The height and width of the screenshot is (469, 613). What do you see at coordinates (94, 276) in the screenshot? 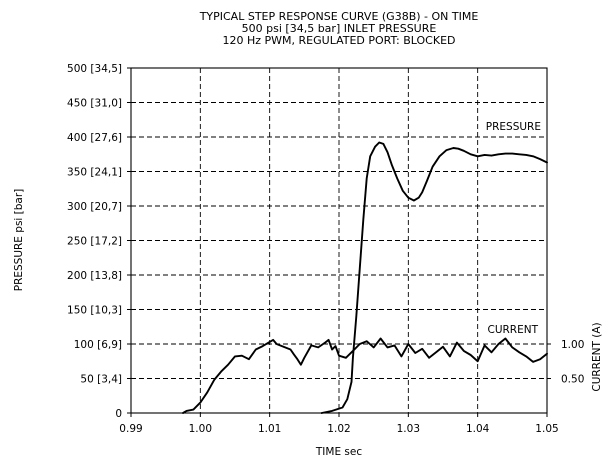
I see `y-tick-label-4: 200 [13,8]` at bounding box center [94, 276].